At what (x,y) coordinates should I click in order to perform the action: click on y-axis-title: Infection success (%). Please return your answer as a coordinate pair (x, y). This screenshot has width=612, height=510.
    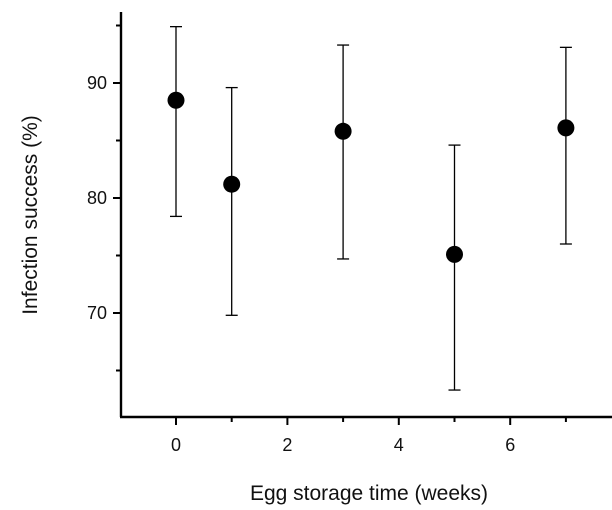
    Looking at the image, I should click on (30, 215).